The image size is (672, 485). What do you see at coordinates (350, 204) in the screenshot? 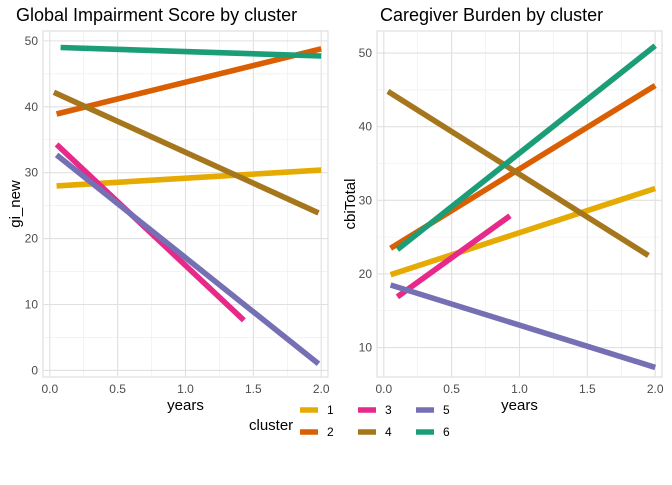
I see `y-axis-label: cbiTotal` at bounding box center [350, 204].